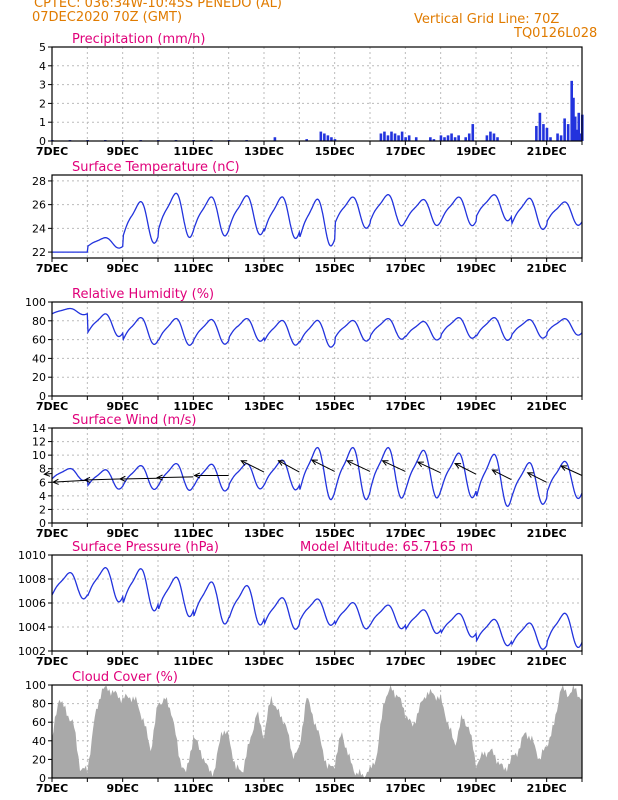 The image size is (618, 800). I want to click on y-tick-label: 3, so click(42, 85).